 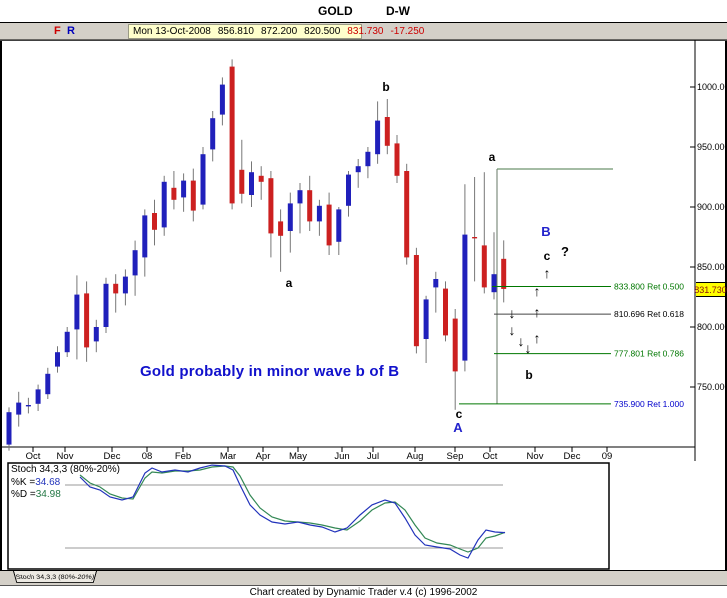 What do you see at coordinates (23, 482) in the screenshot?
I see `stoch-k-label: %K =` at bounding box center [23, 482].